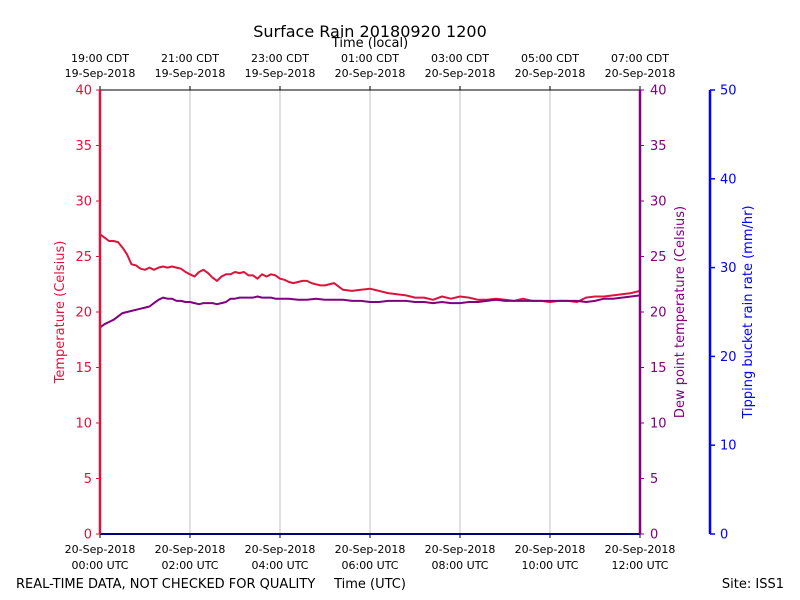  Describe the element at coordinates (728, 446) in the screenshot. I see `rain-tick-label: 10` at that location.